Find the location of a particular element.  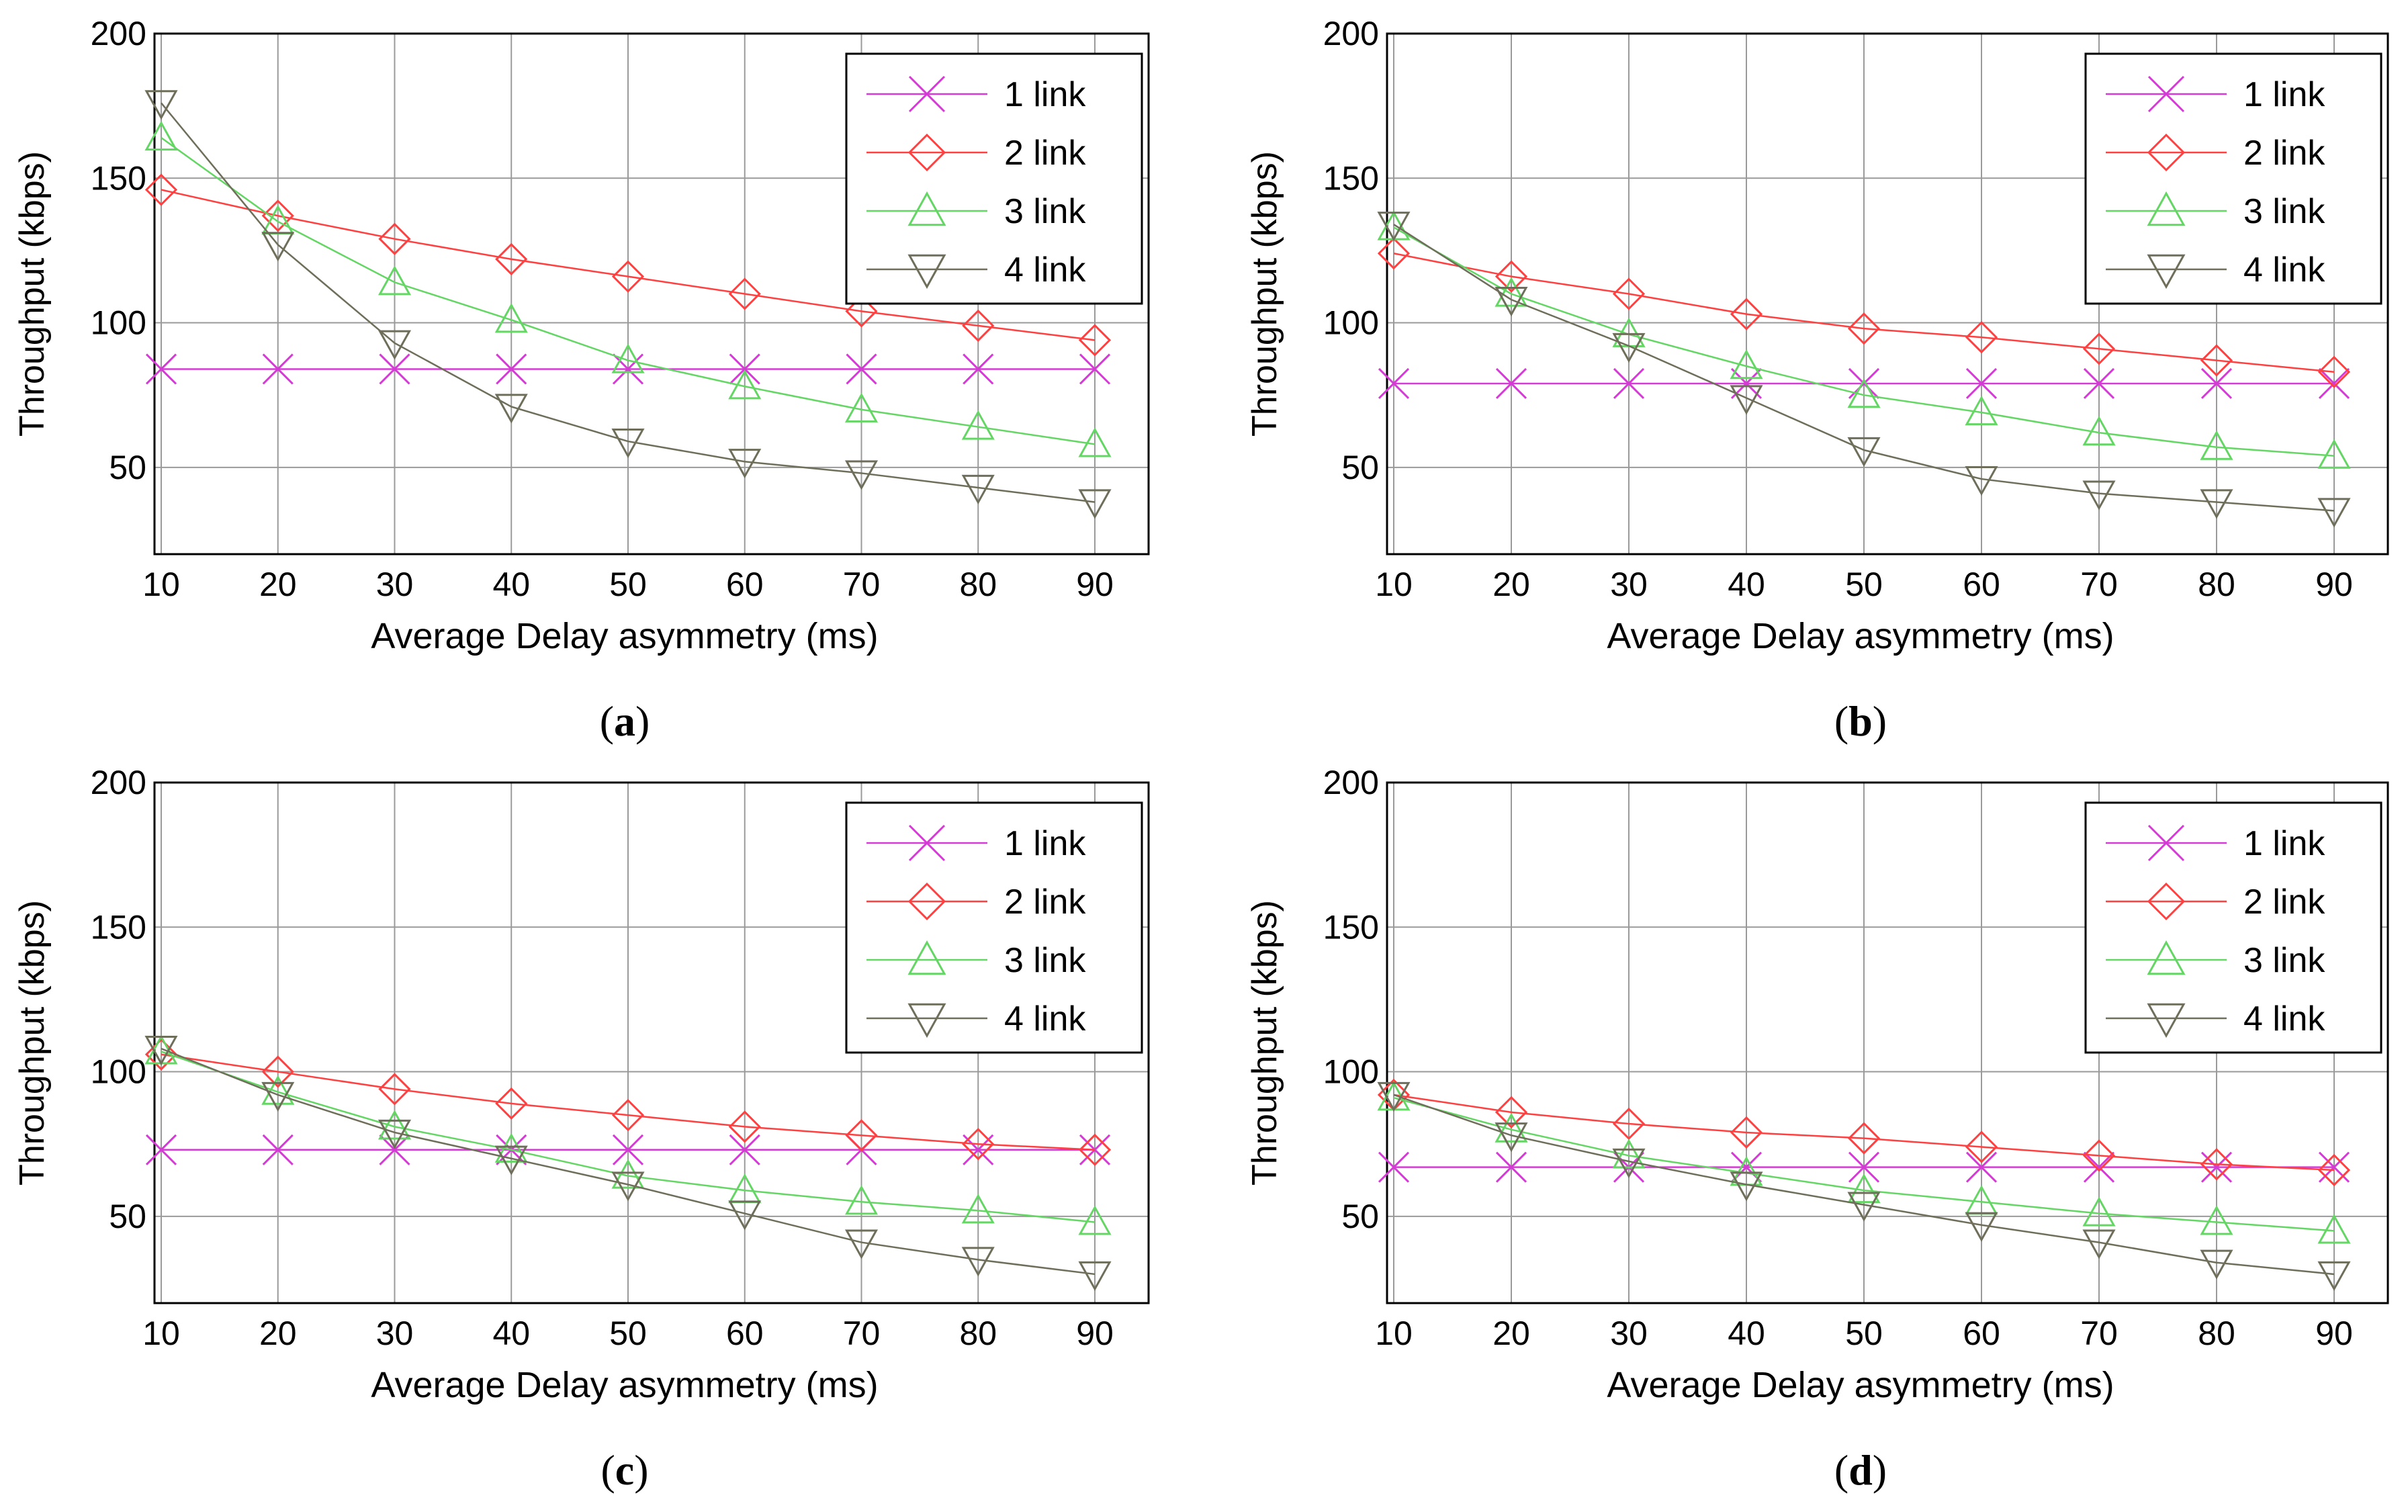

caption-letter: a is located at coordinates (624, 721).